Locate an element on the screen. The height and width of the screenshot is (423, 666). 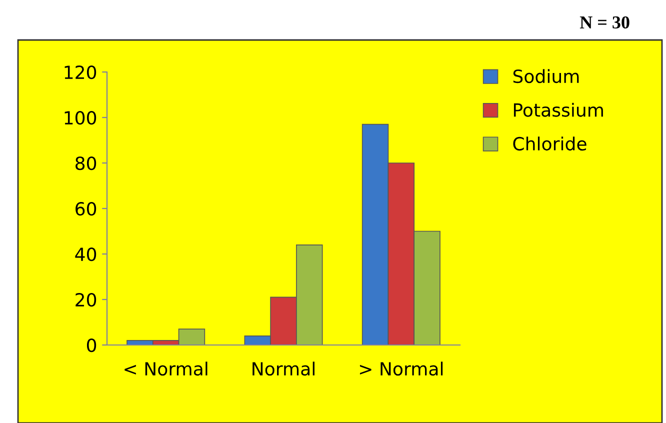
text: N = 30 is located at coordinates (605, 22).